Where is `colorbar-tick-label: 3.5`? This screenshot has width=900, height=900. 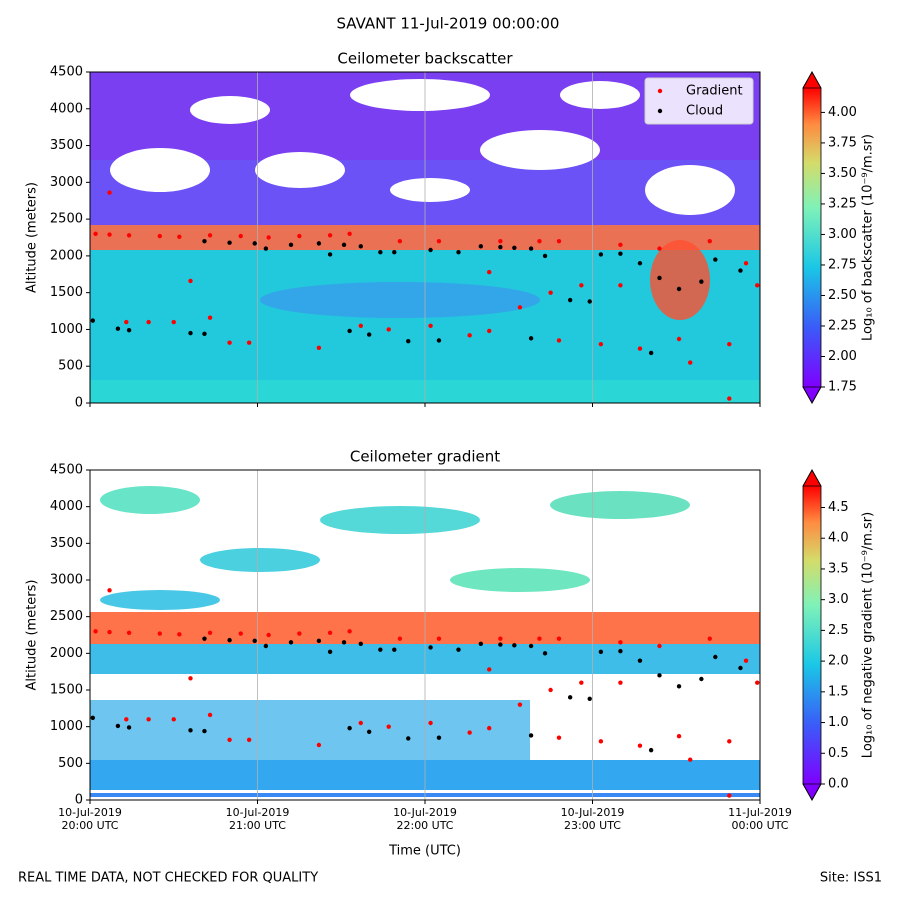 colorbar-tick-label: 3.5 is located at coordinates (838, 568).